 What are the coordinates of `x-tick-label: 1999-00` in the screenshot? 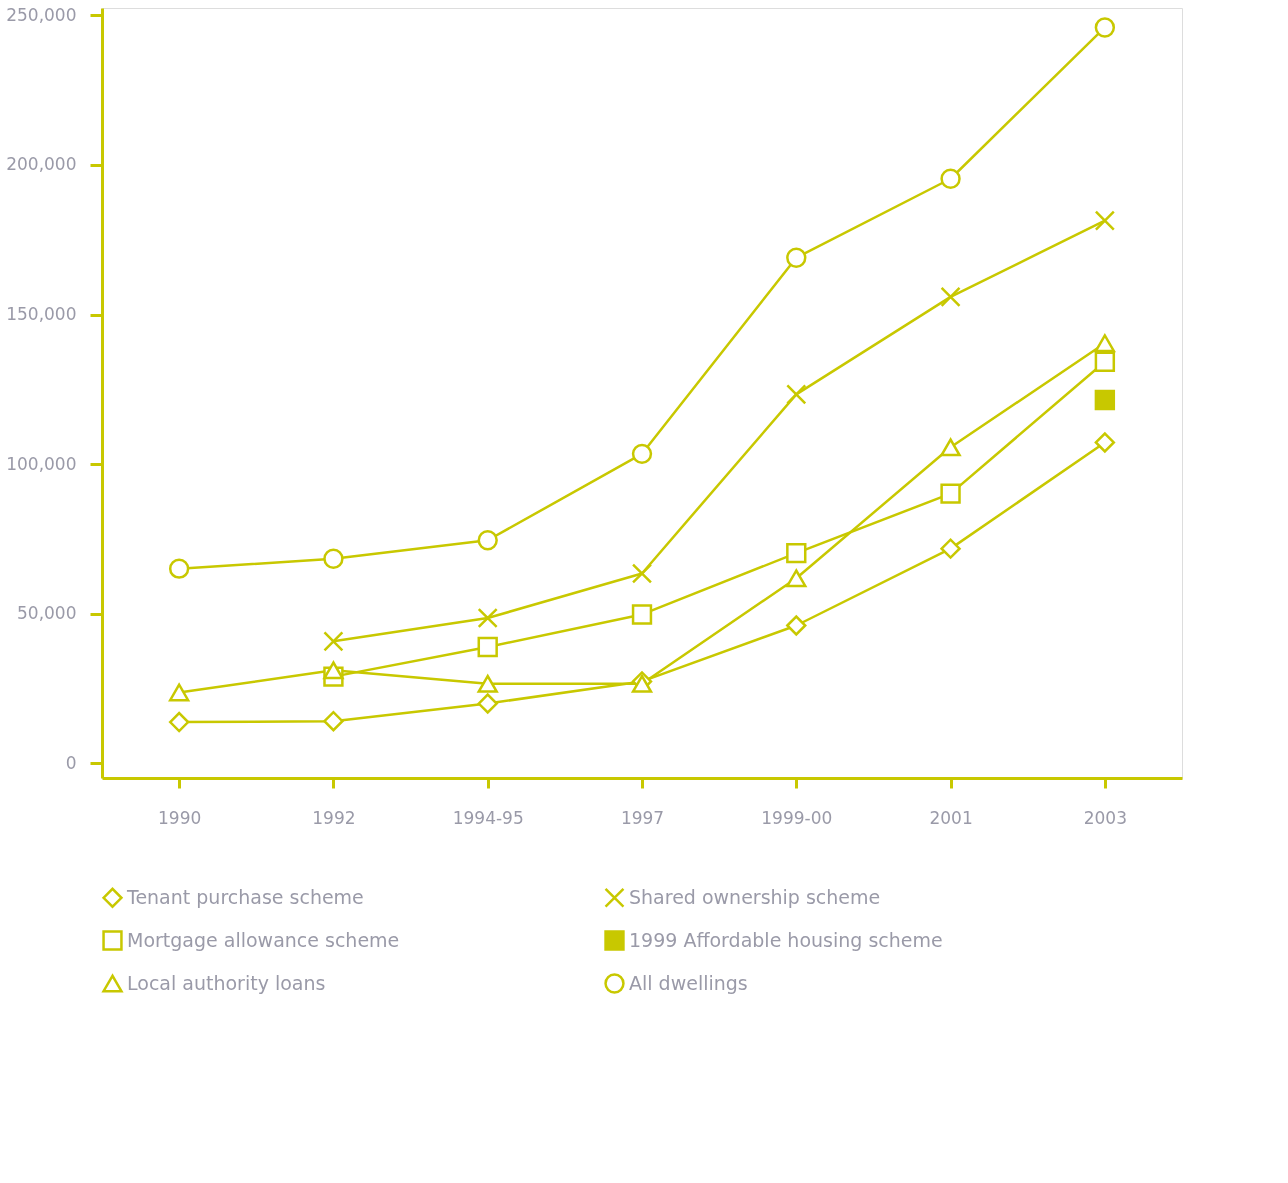 It's located at (797, 817).